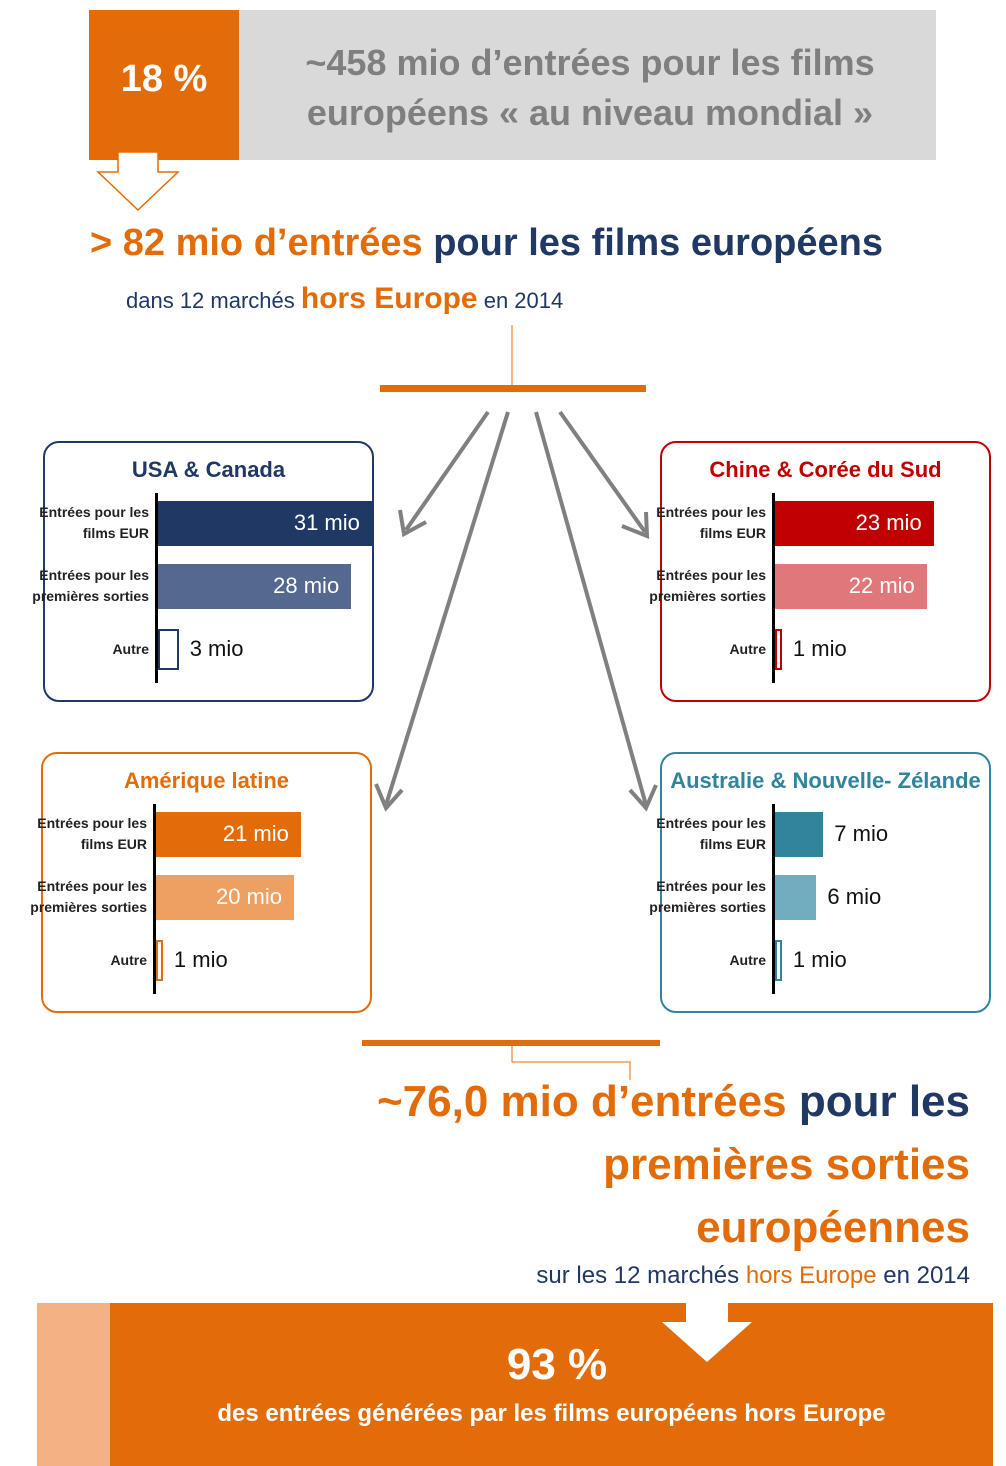 This screenshot has width=1006, height=1466. What do you see at coordinates (571, 1063) in the screenshot?
I see `connector` at bounding box center [571, 1063].